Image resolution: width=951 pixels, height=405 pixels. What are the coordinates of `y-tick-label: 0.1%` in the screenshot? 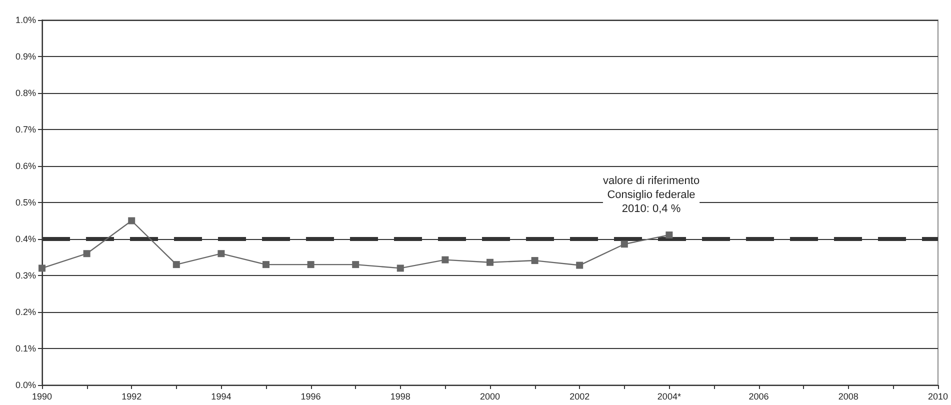 It's located at (25, 349).